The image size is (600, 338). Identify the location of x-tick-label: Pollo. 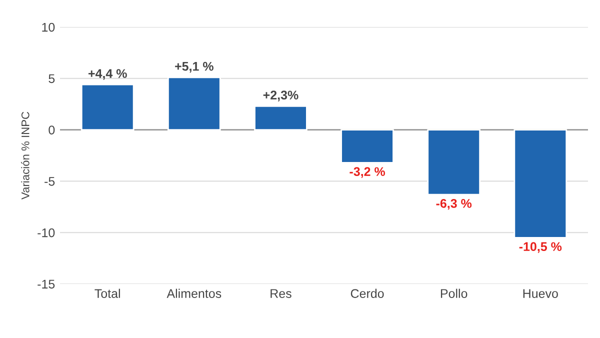
(454, 293).